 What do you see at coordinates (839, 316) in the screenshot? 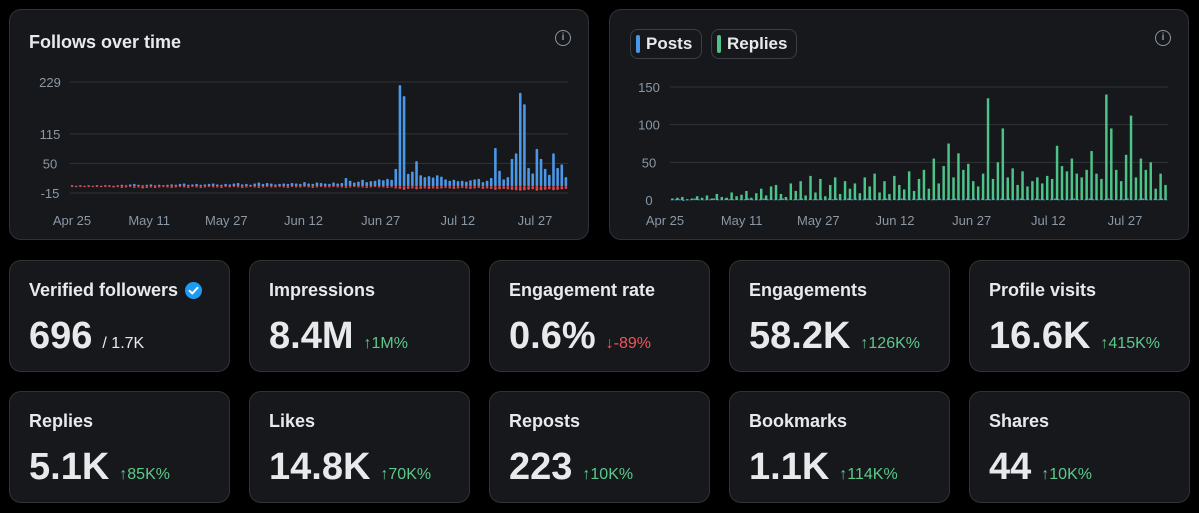
I see `metric-card-engagements: Engagements 58.2K ↑126K%` at bounding box center [839, 316].